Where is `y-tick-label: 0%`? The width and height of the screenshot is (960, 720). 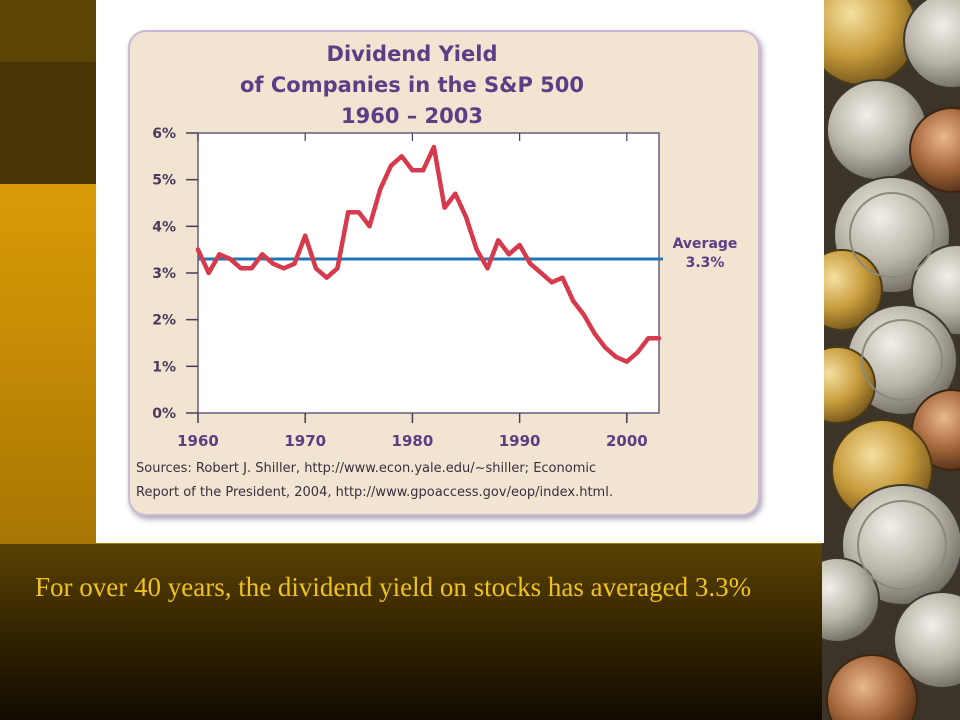
y-tick-label: 0% is located at coordinates (164, 414).